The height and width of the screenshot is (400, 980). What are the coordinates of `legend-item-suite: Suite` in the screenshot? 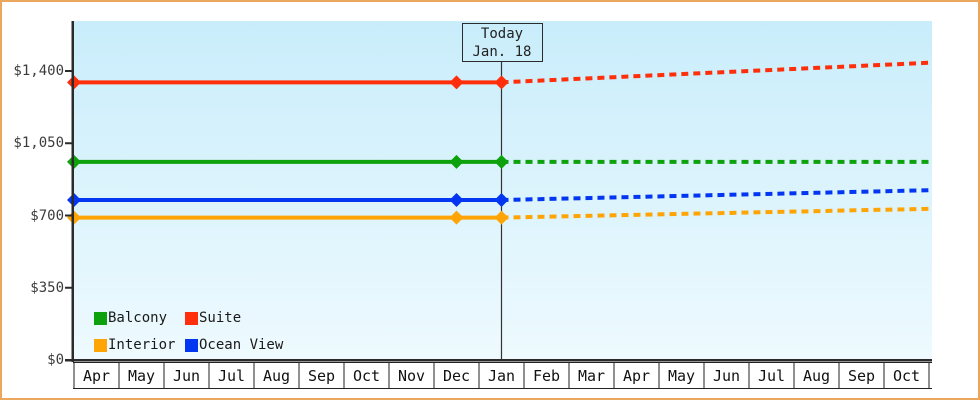 It's located at (234, 318).